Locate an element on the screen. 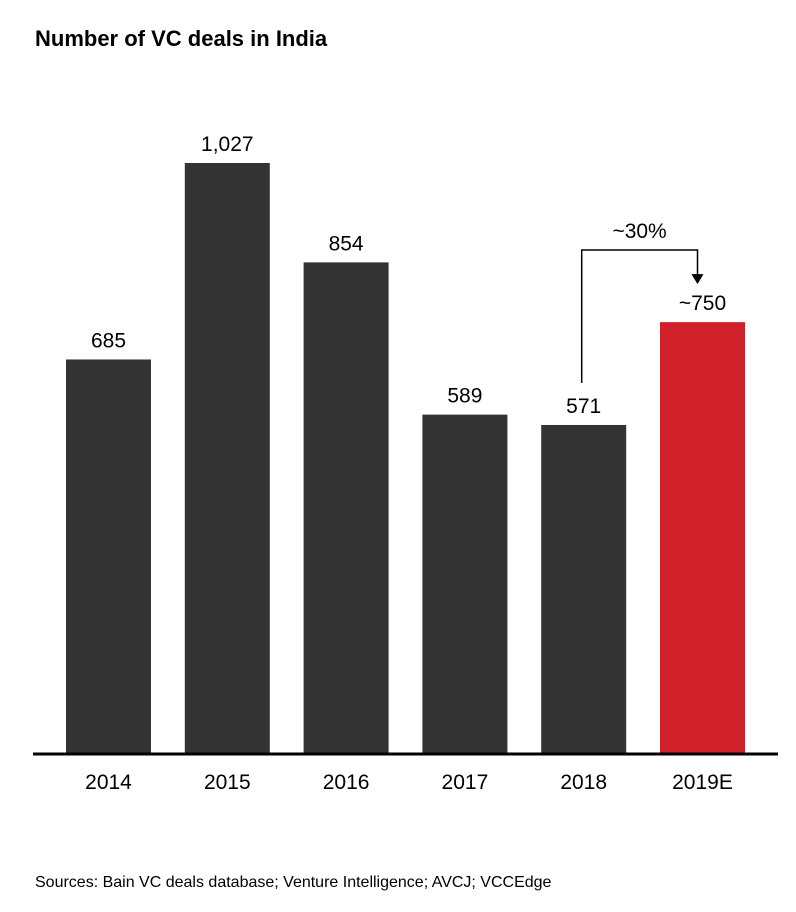 Image resolution: width=796 pixels, height=912 pixels. x-tick-label-2019E: 2019E is located at coordinates (702, 782).